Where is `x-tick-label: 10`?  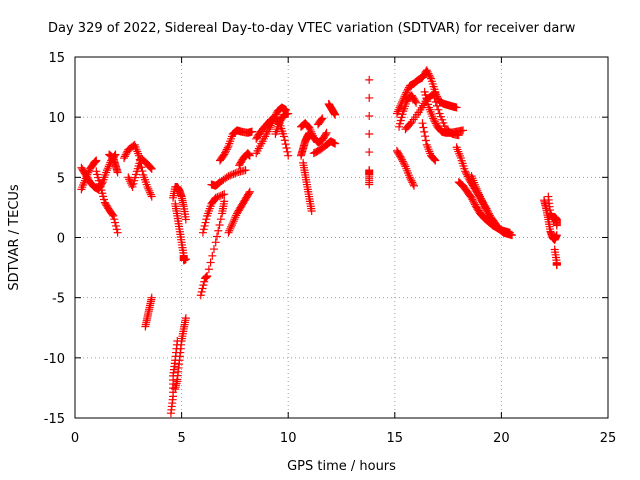 x-tick-label: 10 is located at coordinates (288, 438).